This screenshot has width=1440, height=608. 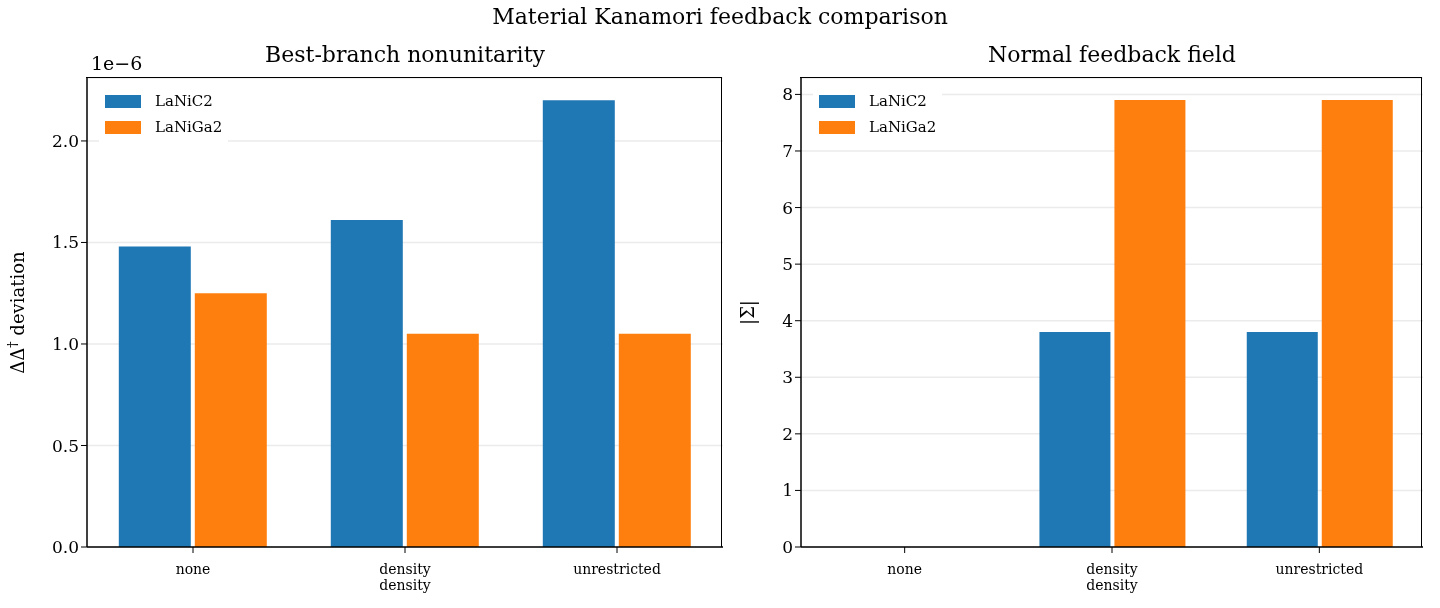 I want to click on y-tick-label: 1.5, so click(x=65, y=242).